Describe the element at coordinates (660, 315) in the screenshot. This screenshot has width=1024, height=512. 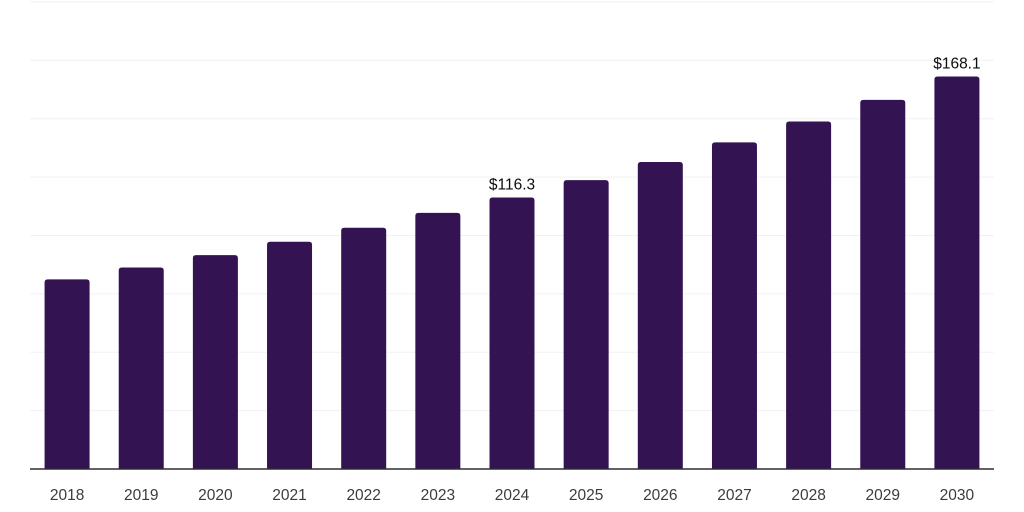
I see `bar-2026` at that location.